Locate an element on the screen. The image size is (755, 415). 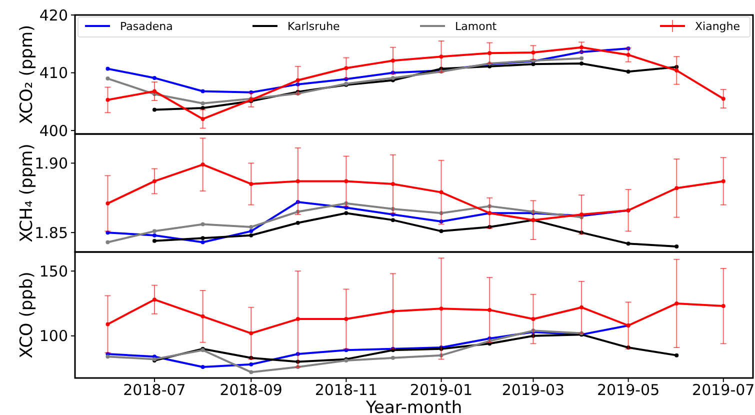
y-tick-label: 400 is located at coordinates (53, 131).